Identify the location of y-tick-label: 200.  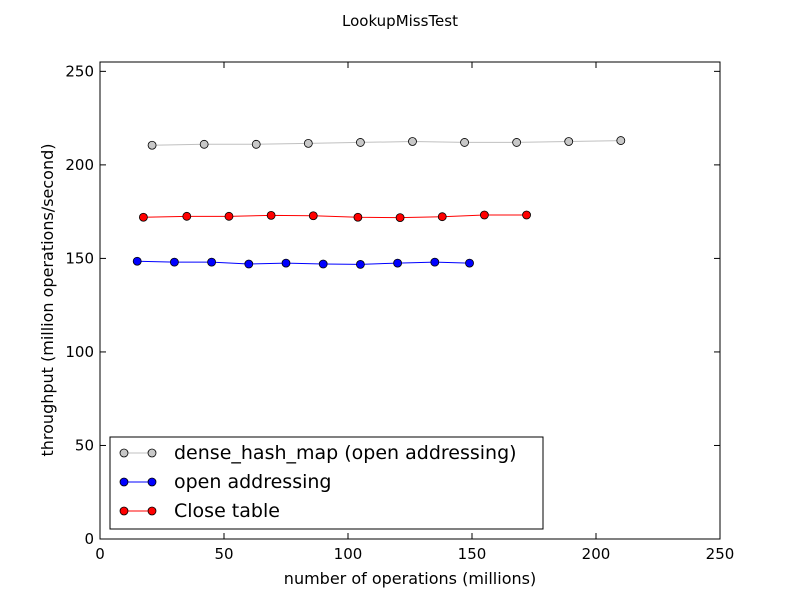
(79, 165).